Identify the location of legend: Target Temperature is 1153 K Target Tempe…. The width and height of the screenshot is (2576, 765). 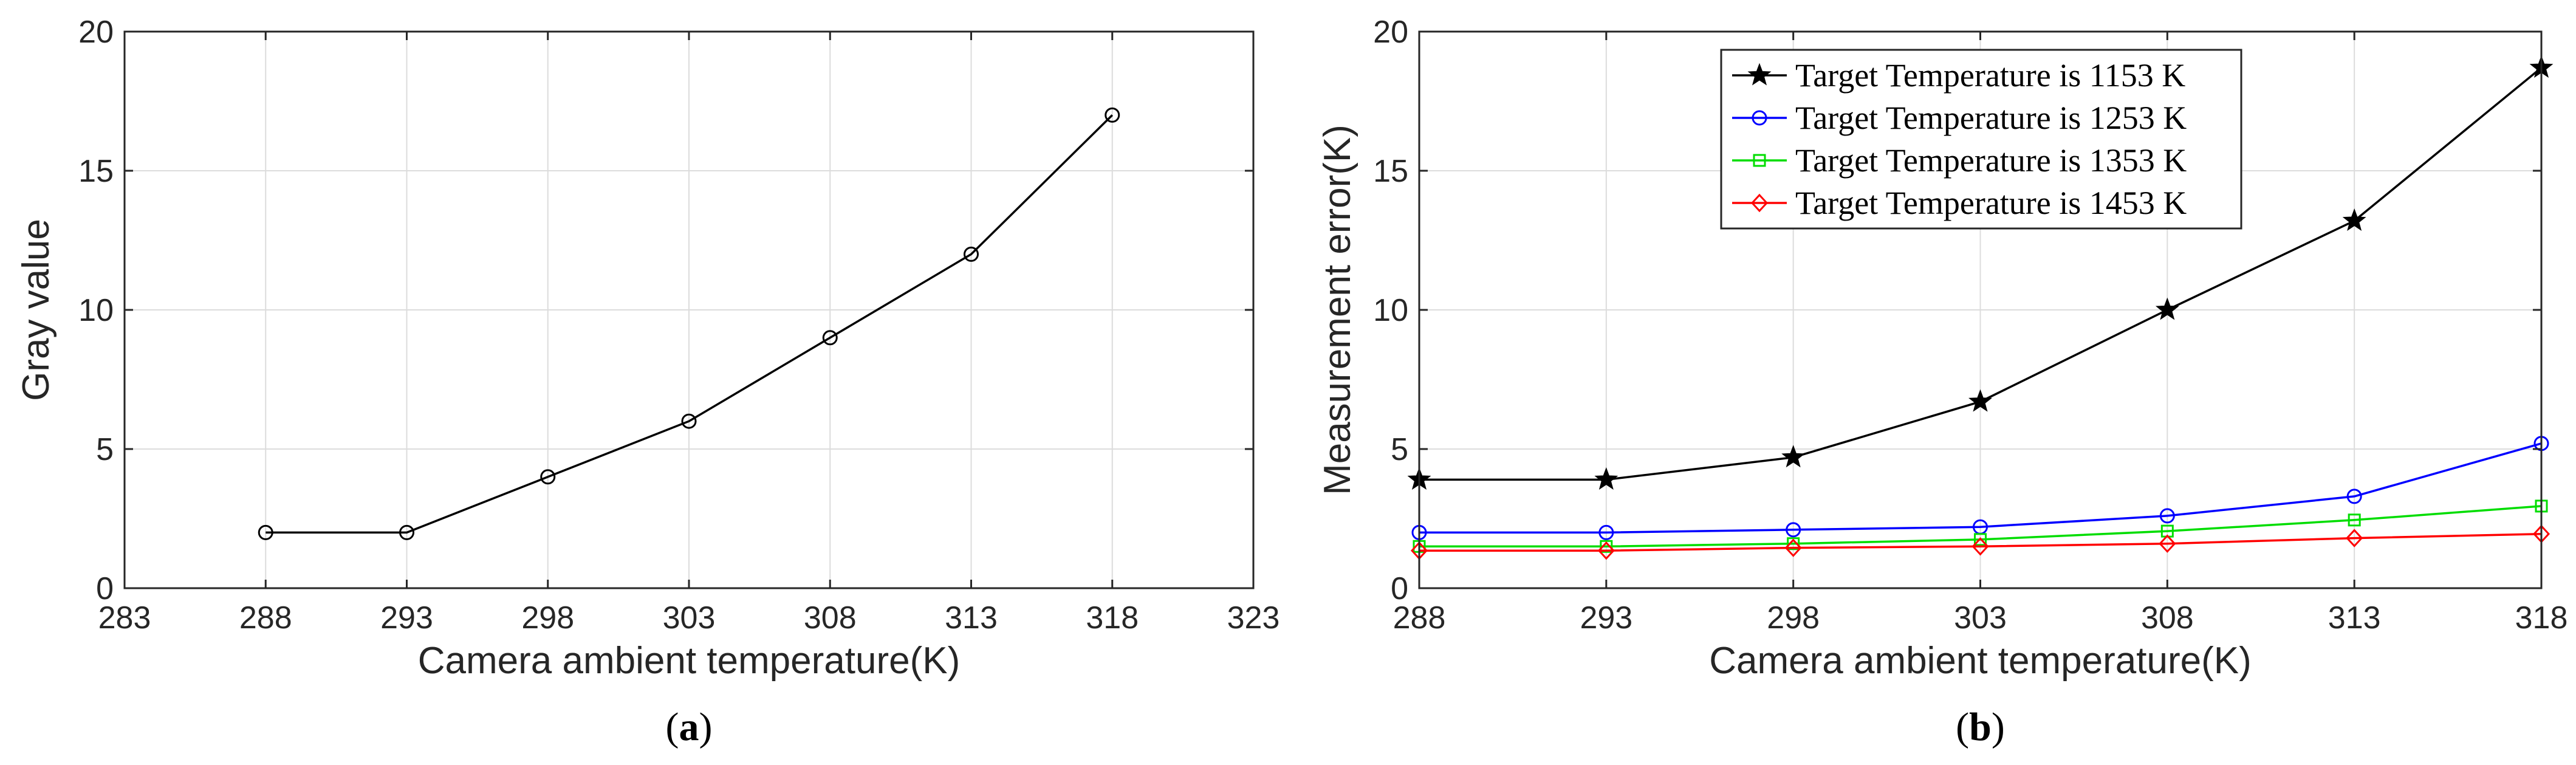
(1981, 139).